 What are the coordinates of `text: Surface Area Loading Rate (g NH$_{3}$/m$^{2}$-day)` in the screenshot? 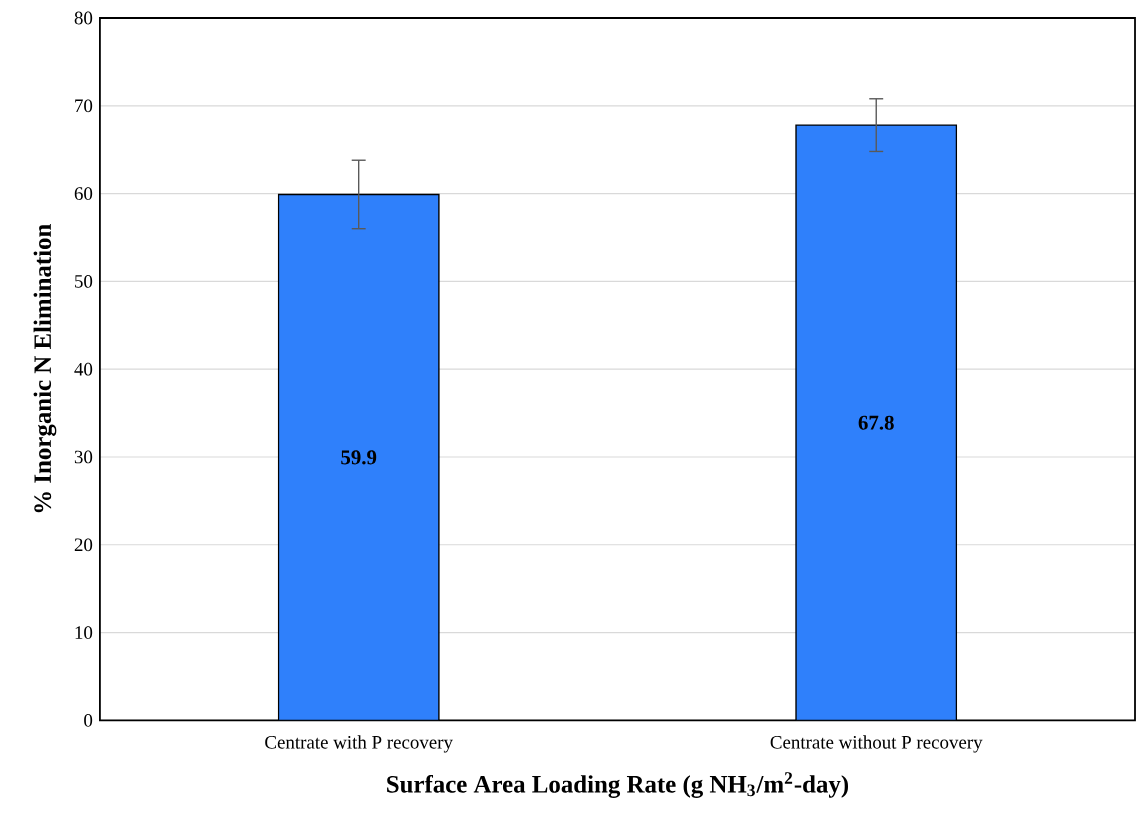 It's located at (618, 785).